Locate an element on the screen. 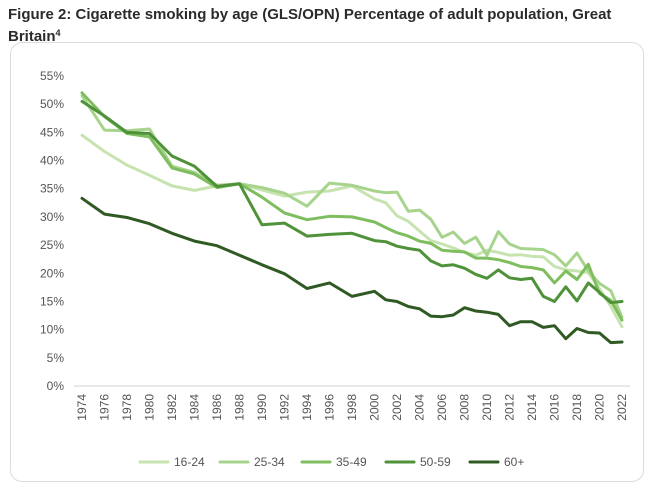 This screenshot has width=652, height=489. y-tick-label: 5% is located at coordinates (56, 358).